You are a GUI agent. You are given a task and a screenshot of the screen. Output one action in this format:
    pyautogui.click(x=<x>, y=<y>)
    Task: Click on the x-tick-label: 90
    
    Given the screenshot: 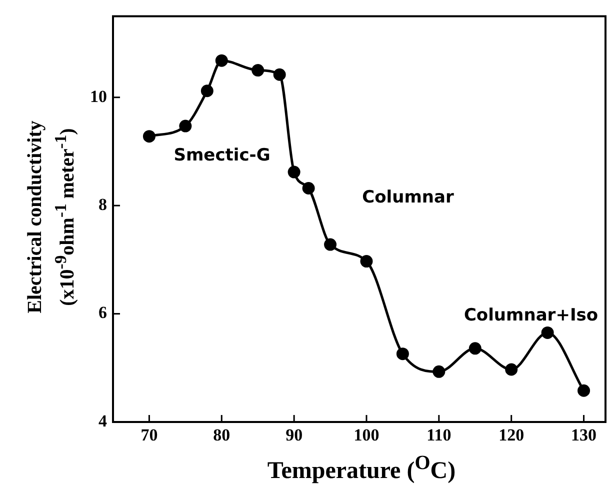 What is the action you would take?
    pyautogui.click(x=294, y=435)
    